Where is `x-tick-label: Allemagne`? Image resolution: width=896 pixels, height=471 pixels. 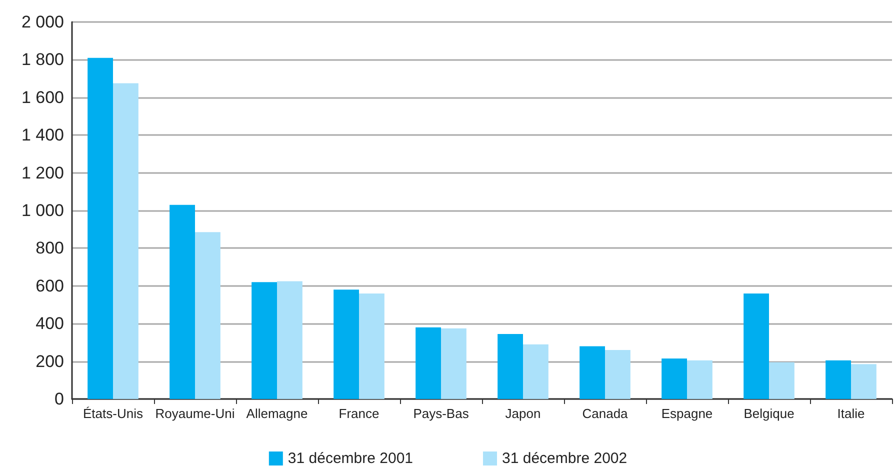
x-tick-label: Allemagne is located at coordinates (277, 413).